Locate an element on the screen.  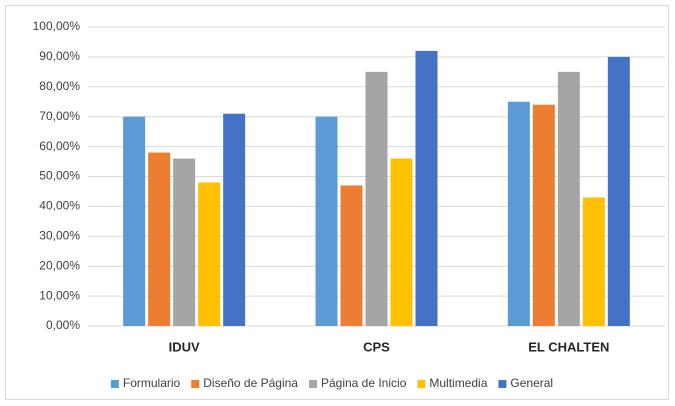
y-tick-label: 100,00% is located at coordinates (57, 26).